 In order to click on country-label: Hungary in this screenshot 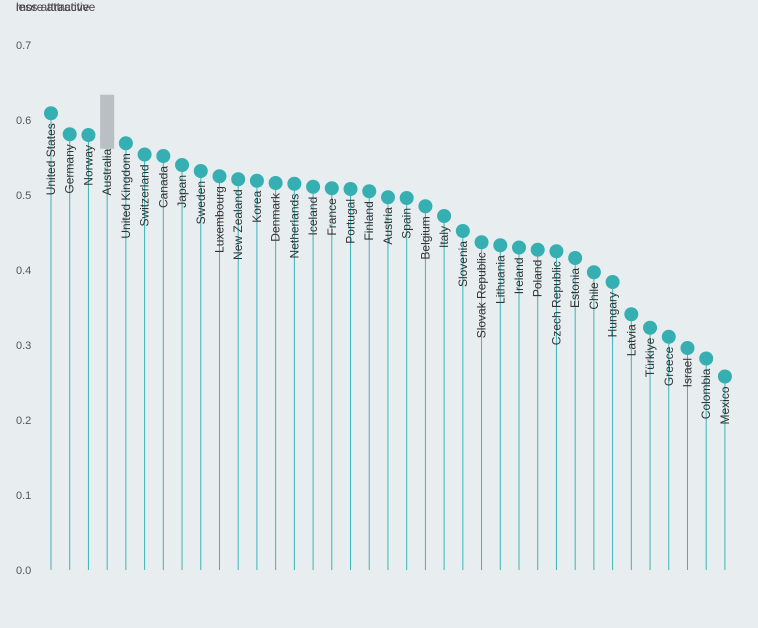, I will do `click(613, 314)`.